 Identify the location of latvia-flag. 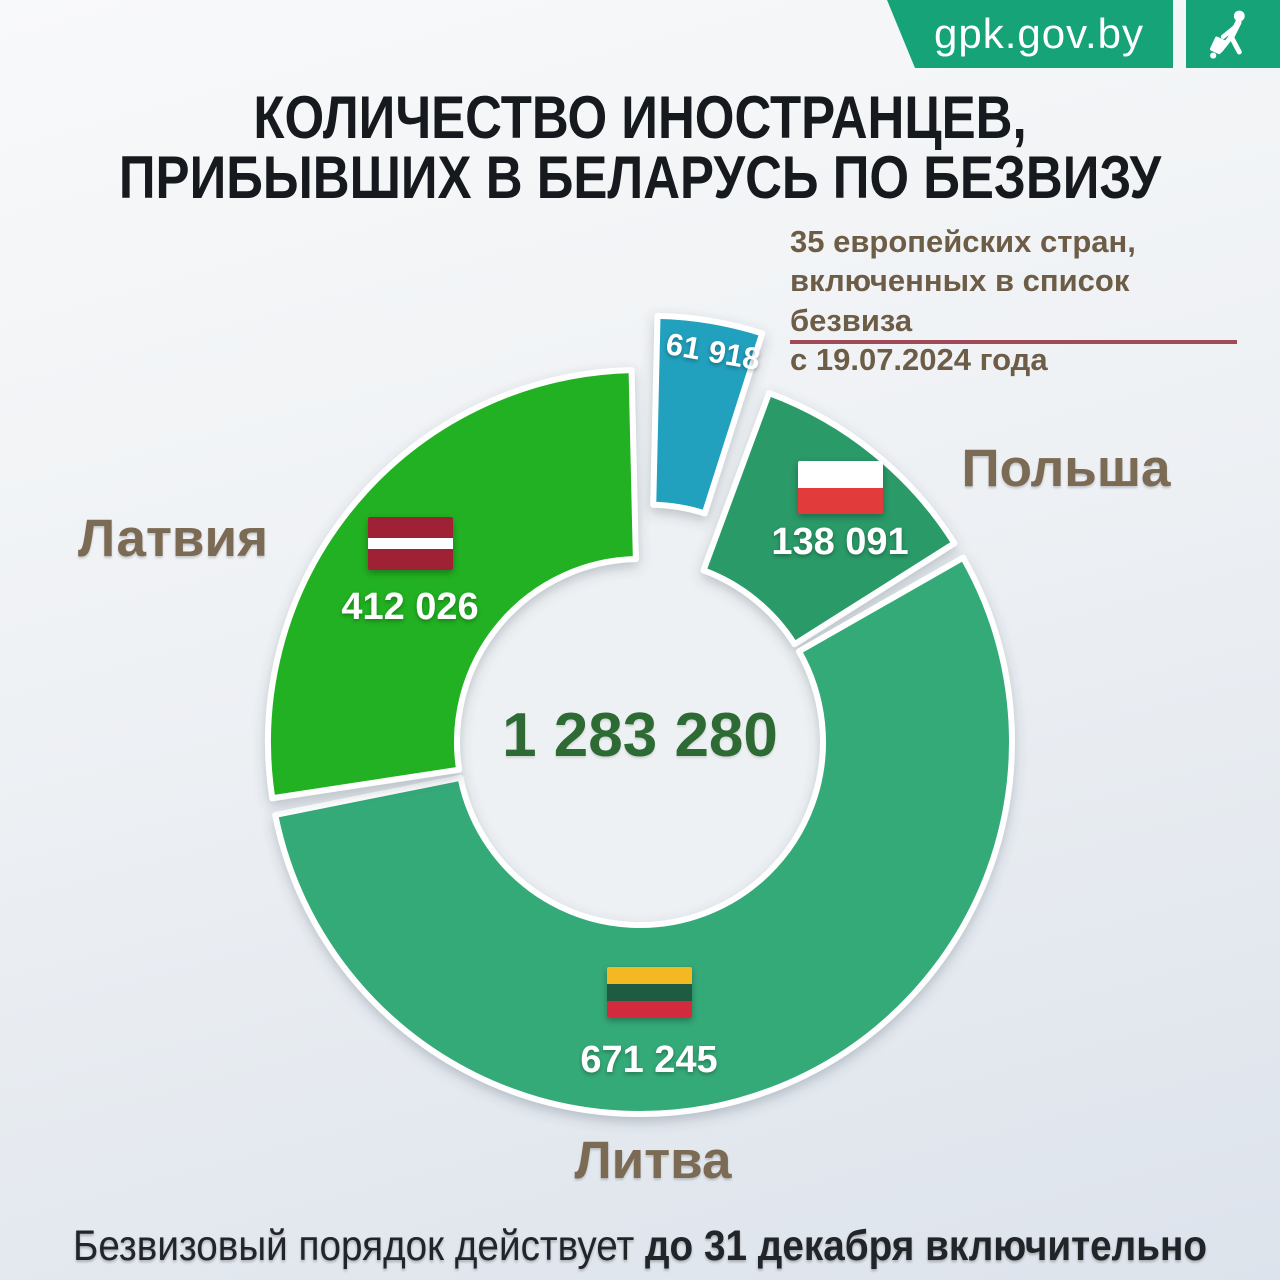
(410, 543).